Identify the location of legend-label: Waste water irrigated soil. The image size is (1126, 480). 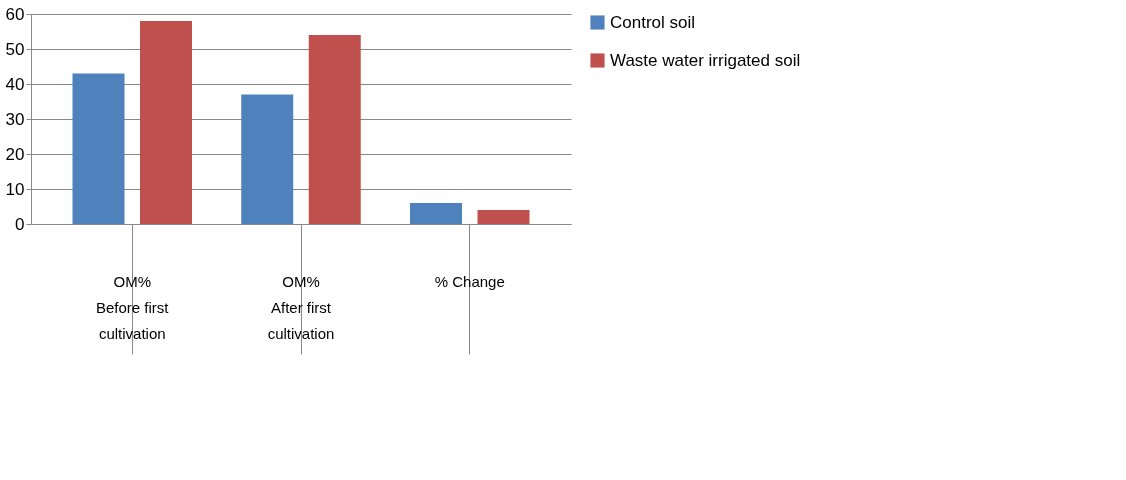
(705, 60).